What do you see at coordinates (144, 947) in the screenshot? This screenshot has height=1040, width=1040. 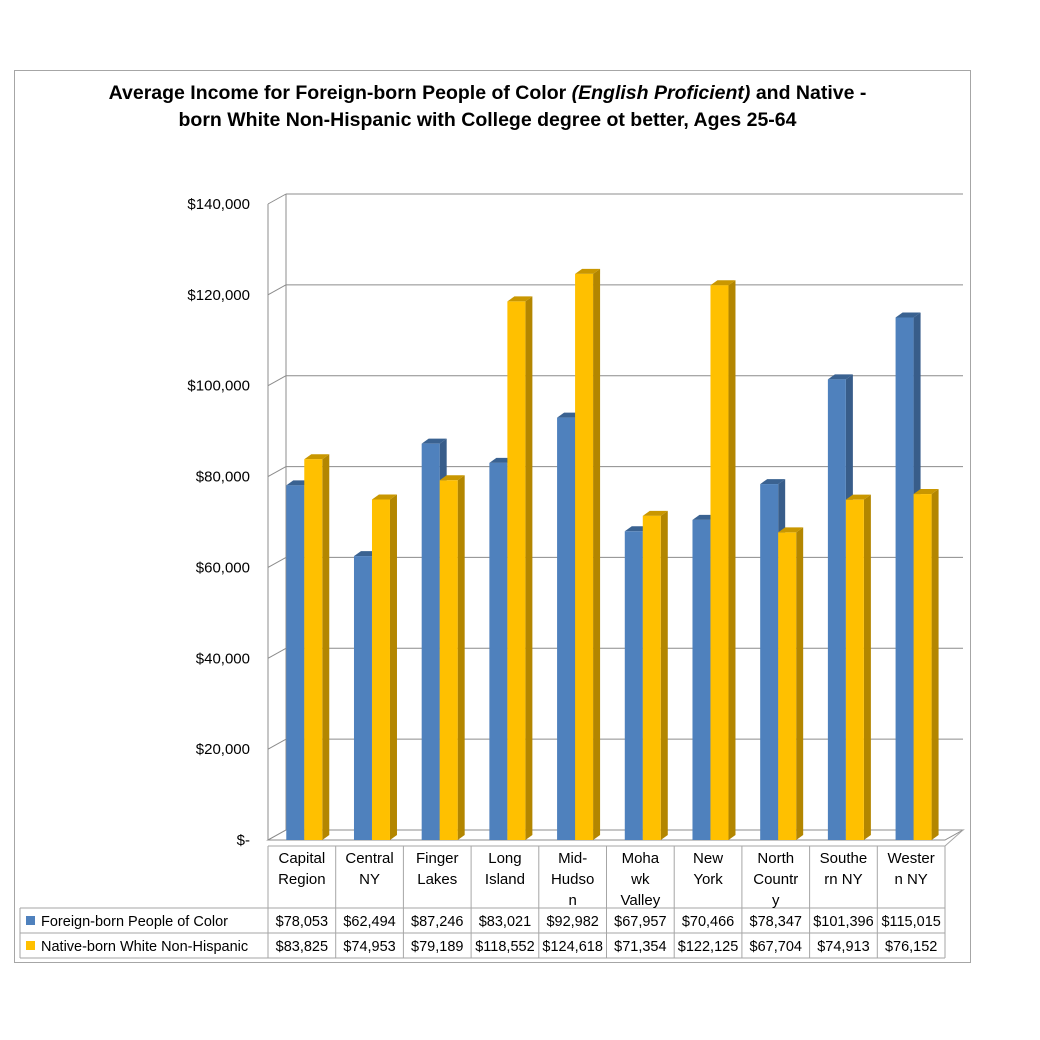 I see `legend-label: Native-born White Non-Hispanic` at bounding box center [144, 947].